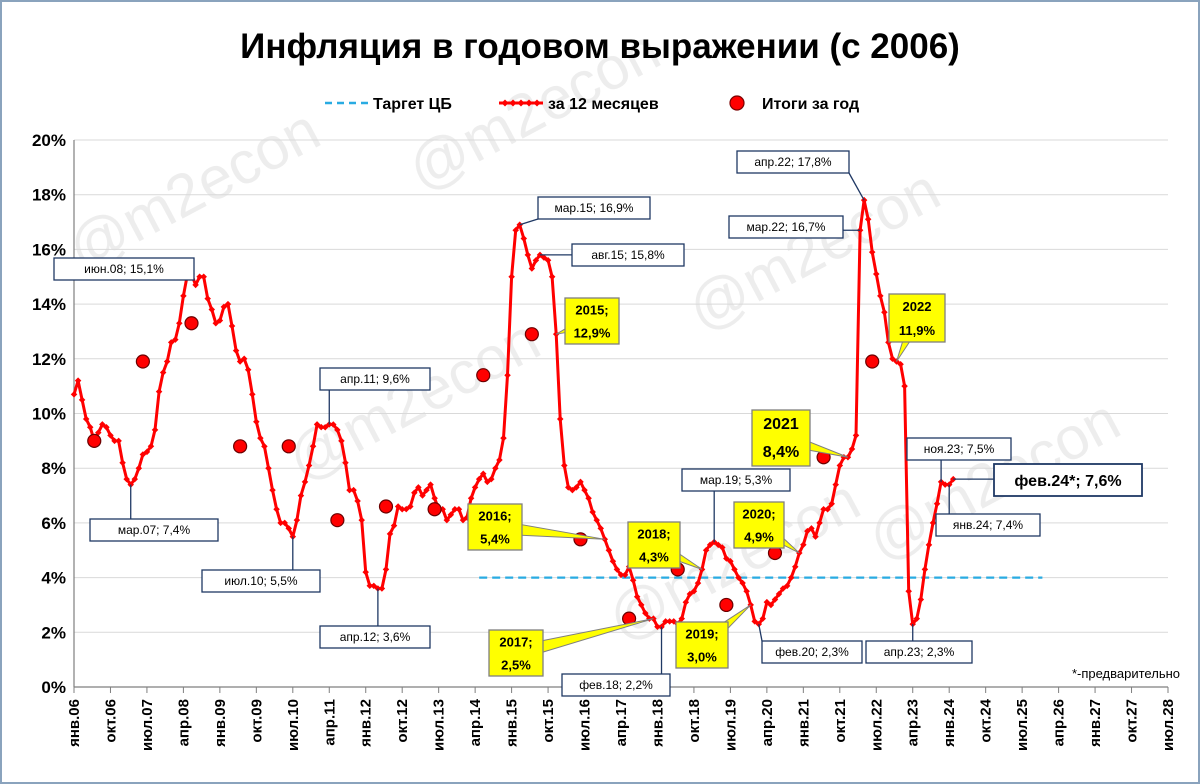 The image size is (1200, 784). I want to click on legend: Таргет ЦБ за 12 месяцев Итоги за год, so click(592, 104).